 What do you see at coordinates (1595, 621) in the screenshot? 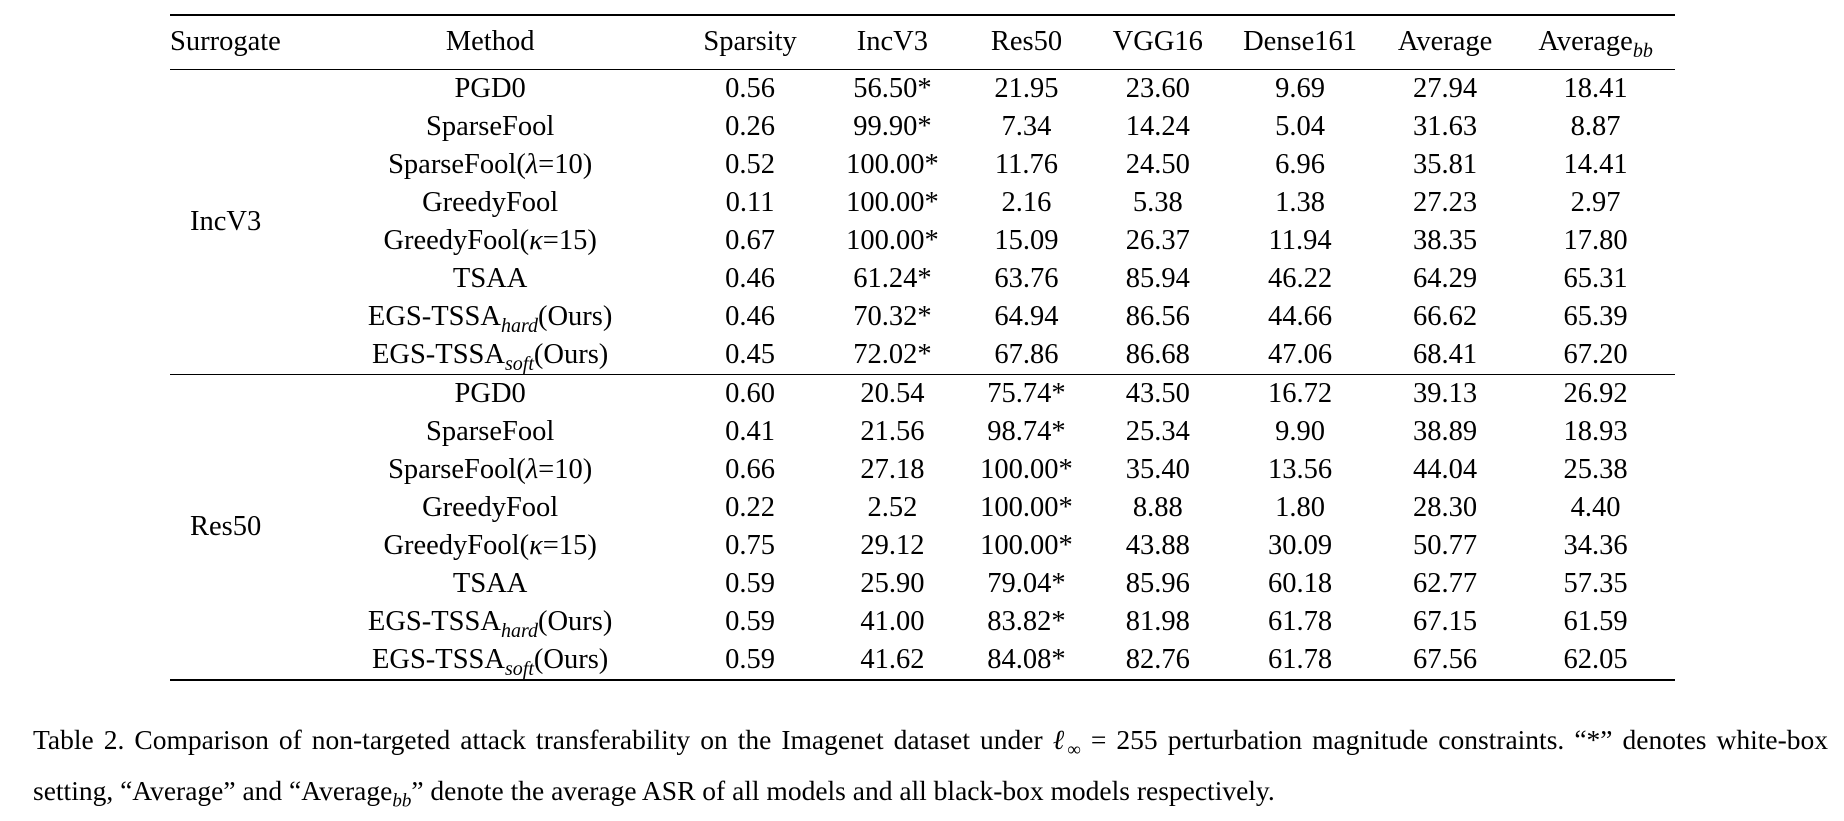
I see `cell-average-bb: 61.59` at bounding box center [1595, 621].